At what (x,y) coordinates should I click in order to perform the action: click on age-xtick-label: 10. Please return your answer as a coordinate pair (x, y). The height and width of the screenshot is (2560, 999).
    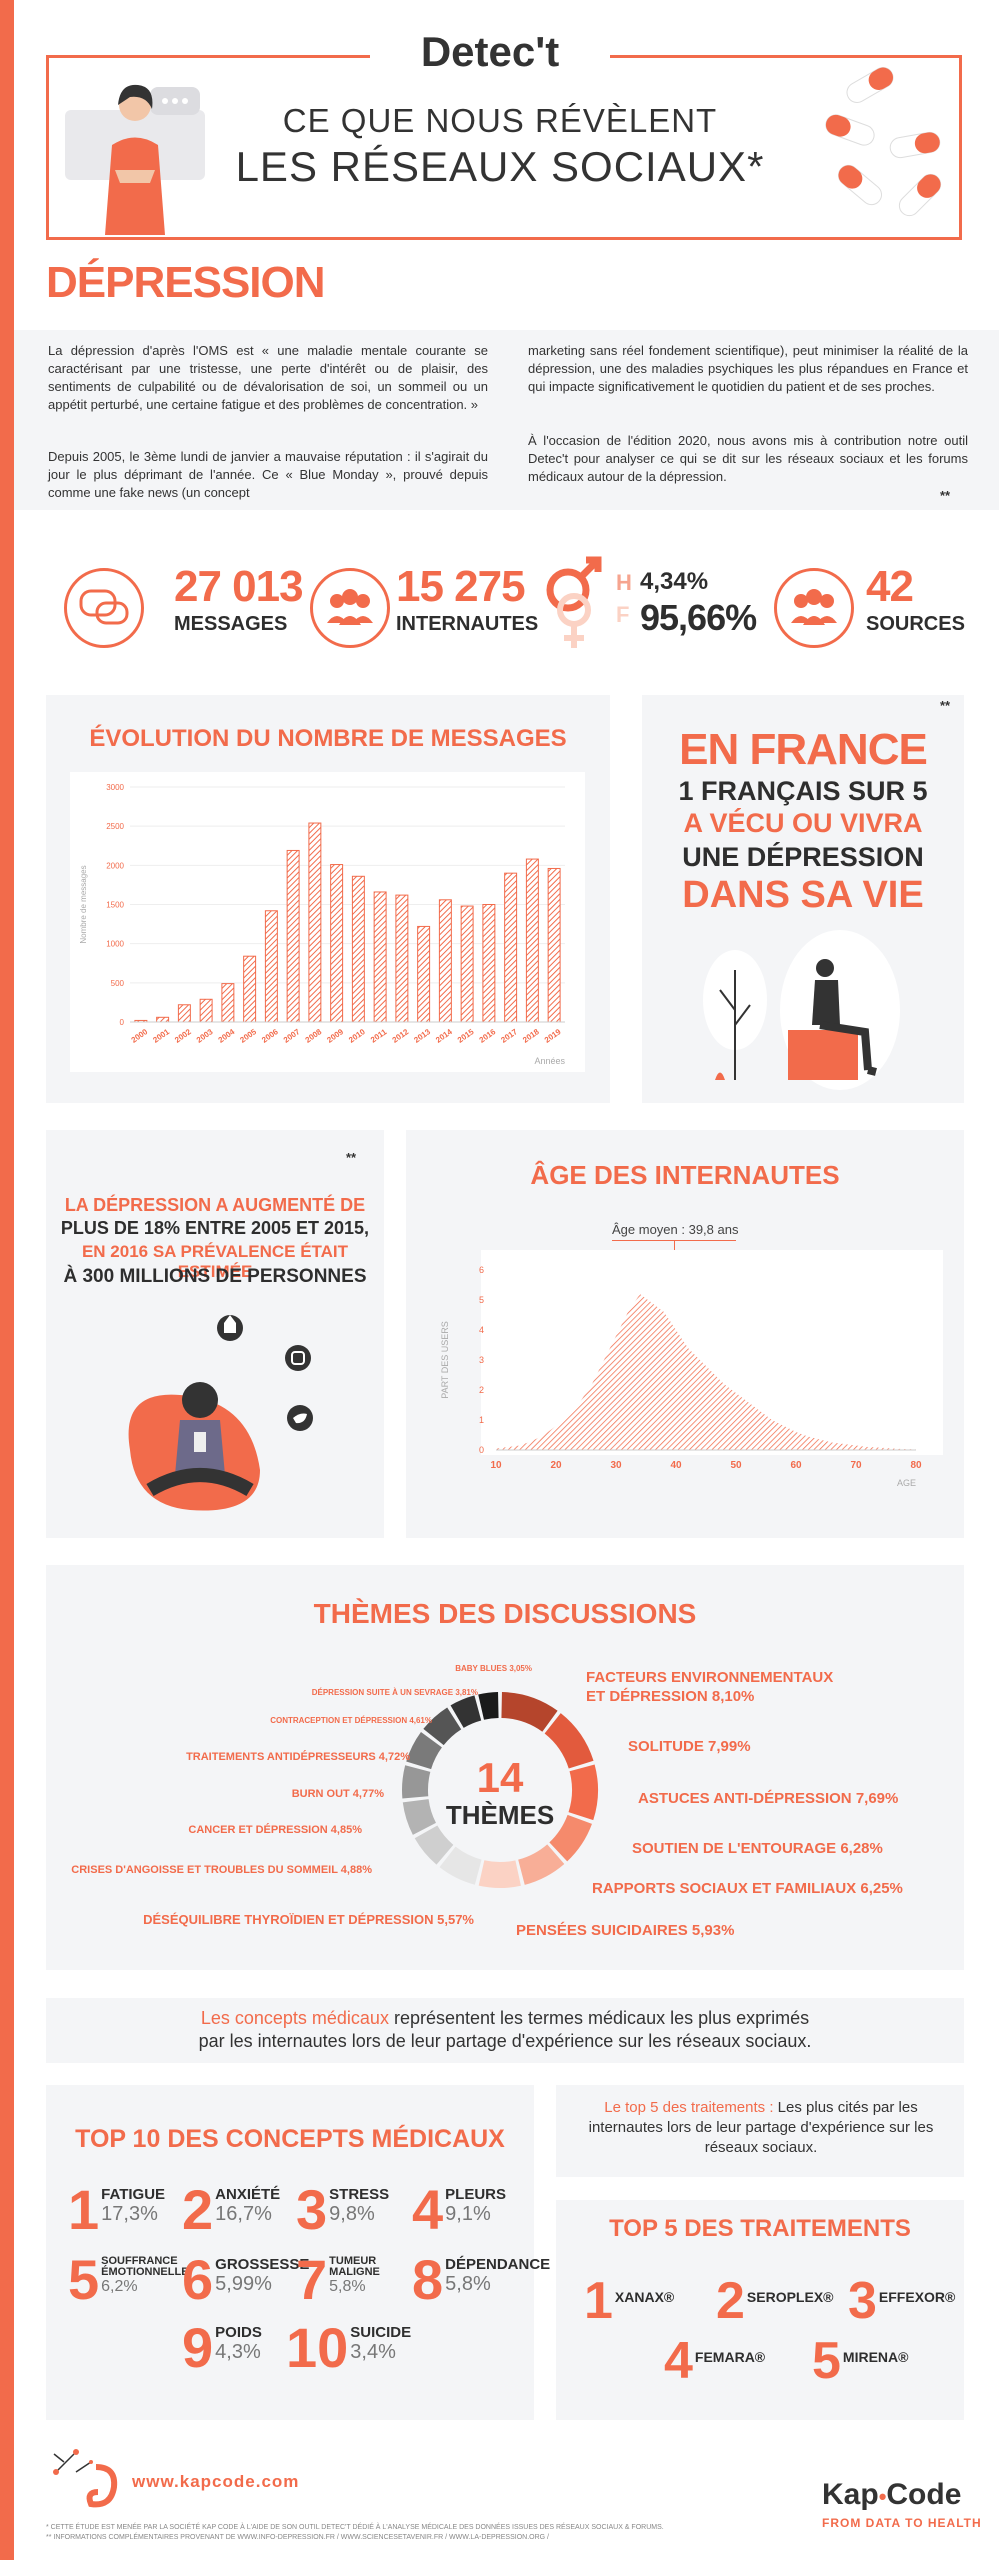
    Looking at the image, I should click on (496, 1465).